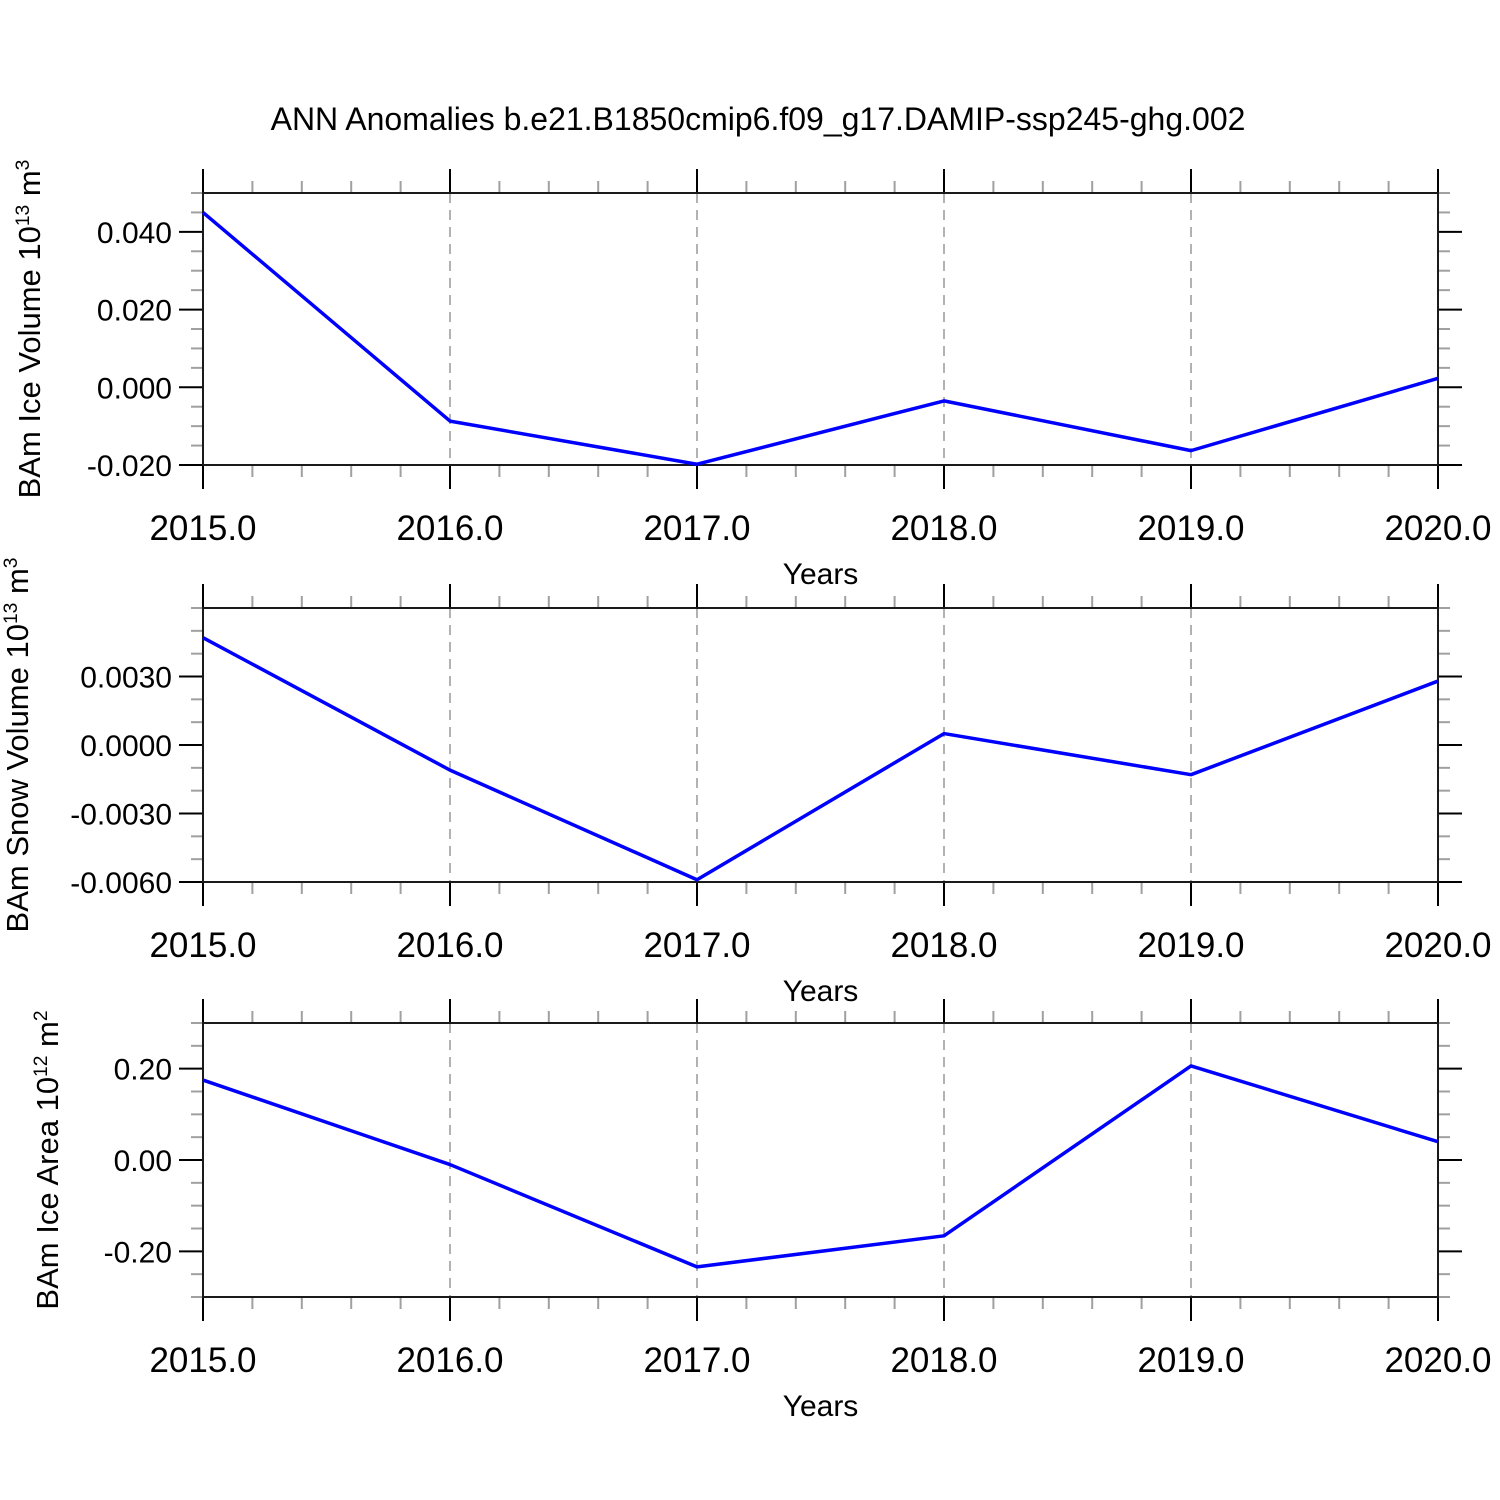 This screenshot has height=1500, width=1500. Describe the element at coordinates (29, 362) in the screenshot. I see `ylabel-text: BAm Ice Volume 10` at that location.